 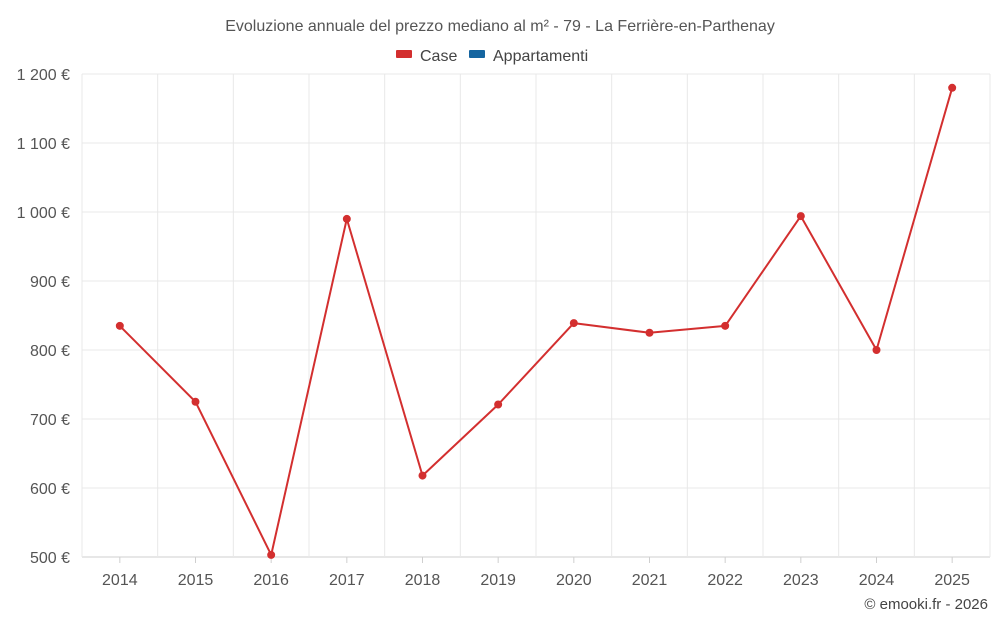 I want to click on y-tick-label: 1 000 €, so click(x=43, y=213).